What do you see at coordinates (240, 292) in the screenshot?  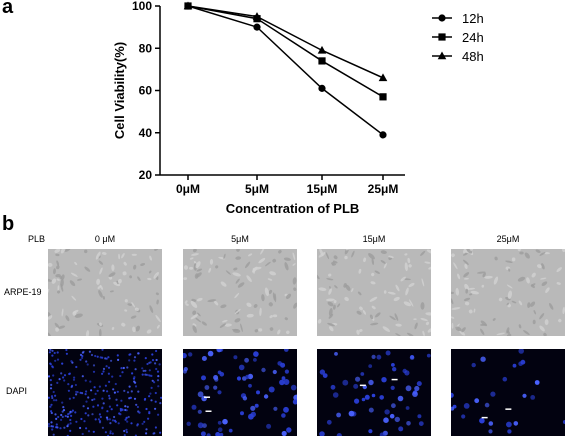 I see `micrograph-brightfield-5uM` at bounding box center [240, 292].